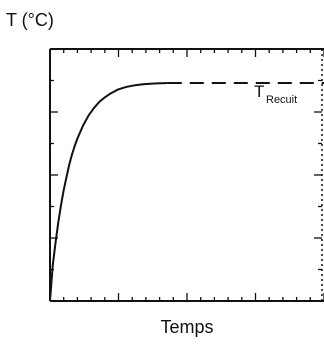 The image size is (324, 345). I want to click on x-axis-label: Temps, so click(186, 327).